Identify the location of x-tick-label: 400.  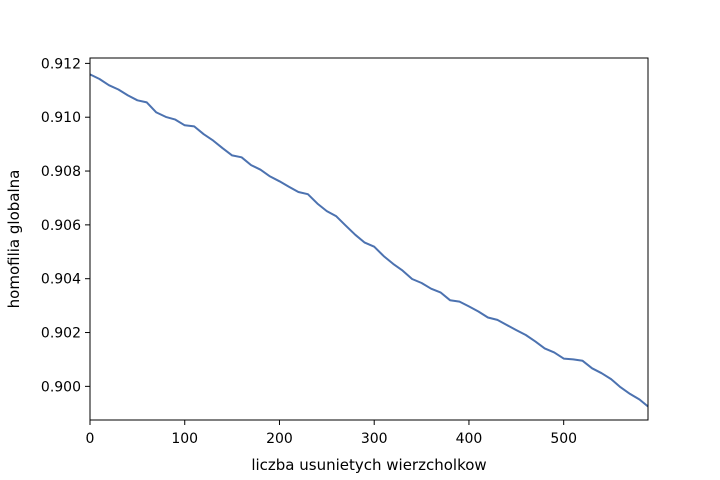
(469, 439).